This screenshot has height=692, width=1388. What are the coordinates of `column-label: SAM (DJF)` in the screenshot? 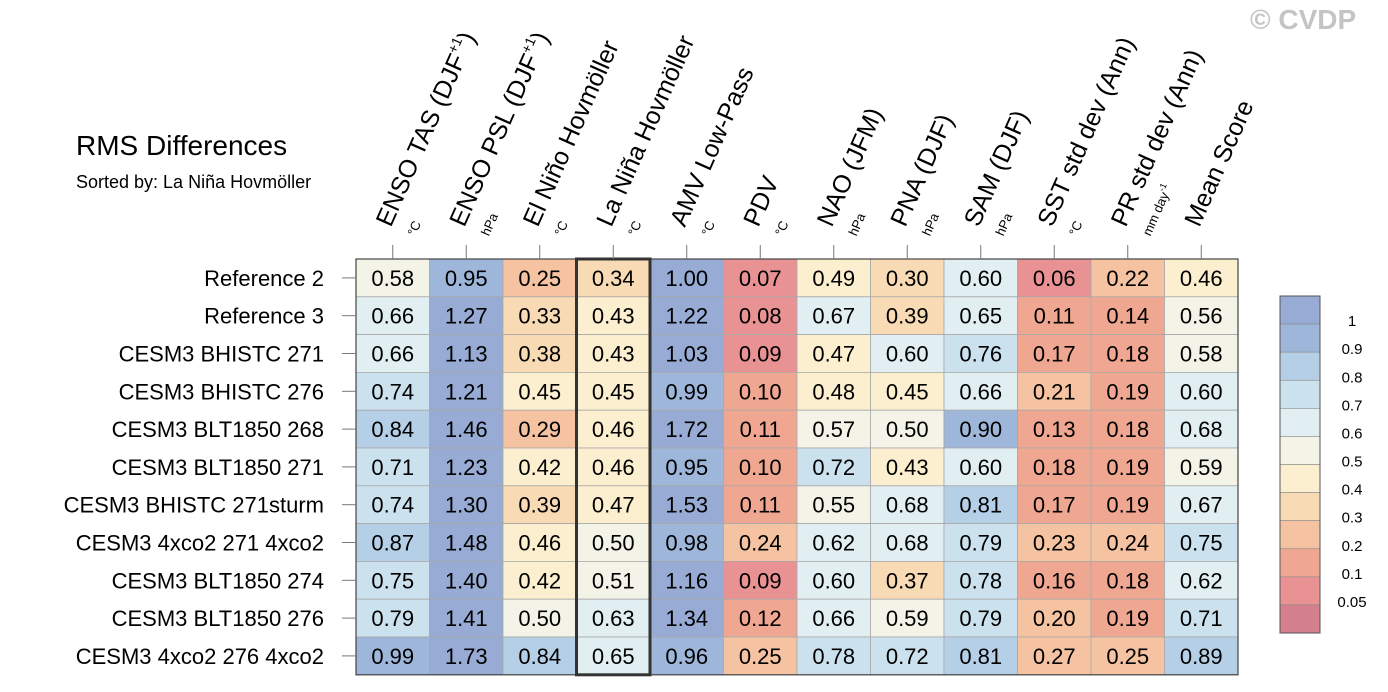 It's located at (997, 168).